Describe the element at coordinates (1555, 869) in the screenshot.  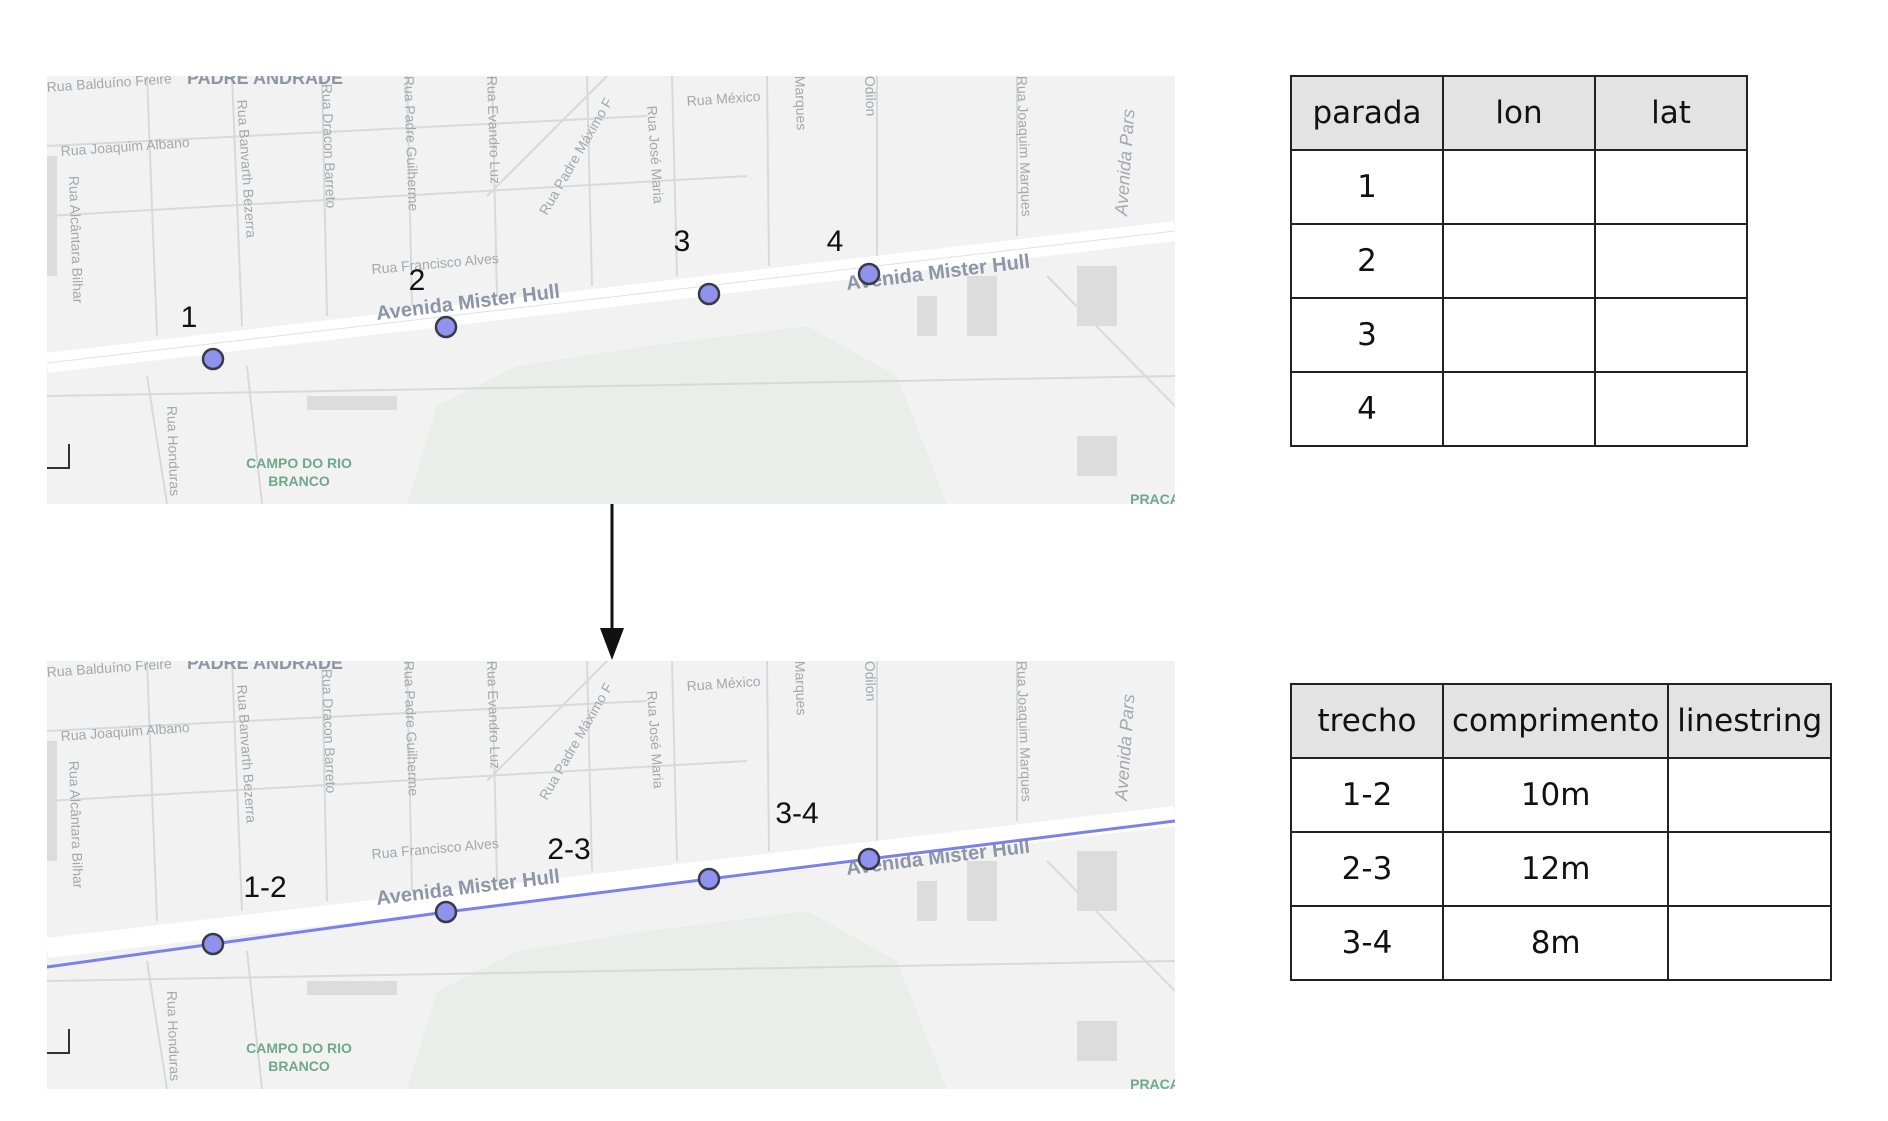
I see `cell-comprimento: 12m` at that location.